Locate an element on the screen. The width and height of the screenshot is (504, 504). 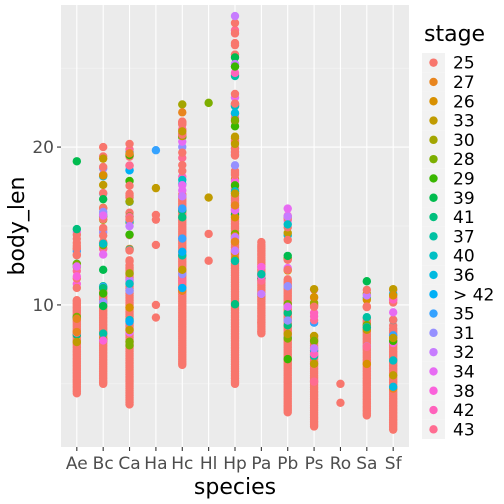
legend-label: 34 is located at coordinates (464, 372).